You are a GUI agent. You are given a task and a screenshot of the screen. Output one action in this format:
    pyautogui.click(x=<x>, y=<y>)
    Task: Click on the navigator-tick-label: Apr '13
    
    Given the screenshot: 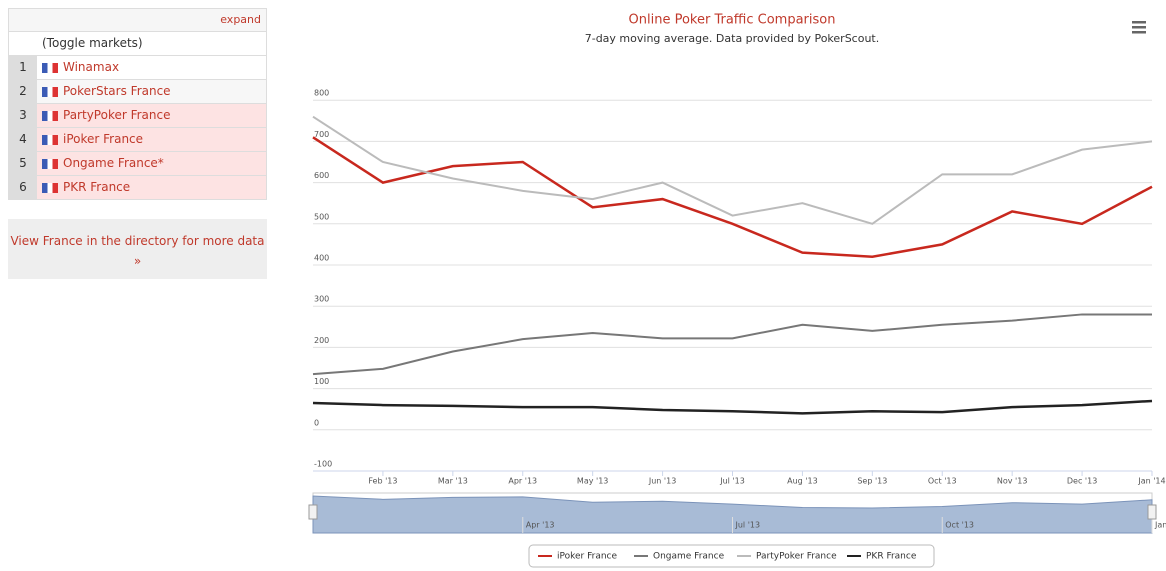 What is the action you would take?
    pyautogui.click(x=540, y=525)
    